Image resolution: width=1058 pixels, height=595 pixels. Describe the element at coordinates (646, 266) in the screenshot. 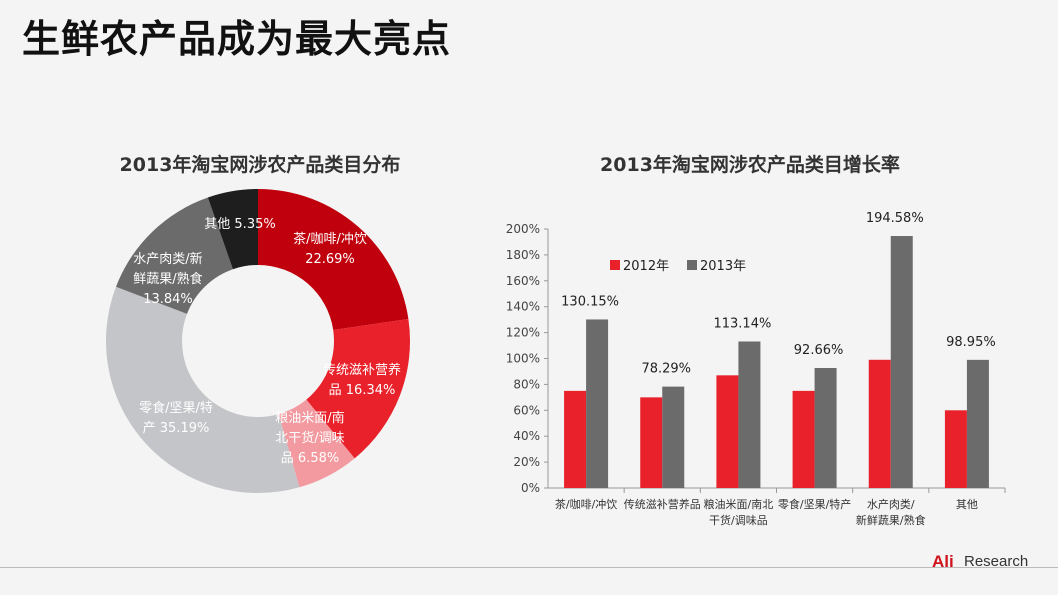

I see `legend-label-0: 2012年` at that location.